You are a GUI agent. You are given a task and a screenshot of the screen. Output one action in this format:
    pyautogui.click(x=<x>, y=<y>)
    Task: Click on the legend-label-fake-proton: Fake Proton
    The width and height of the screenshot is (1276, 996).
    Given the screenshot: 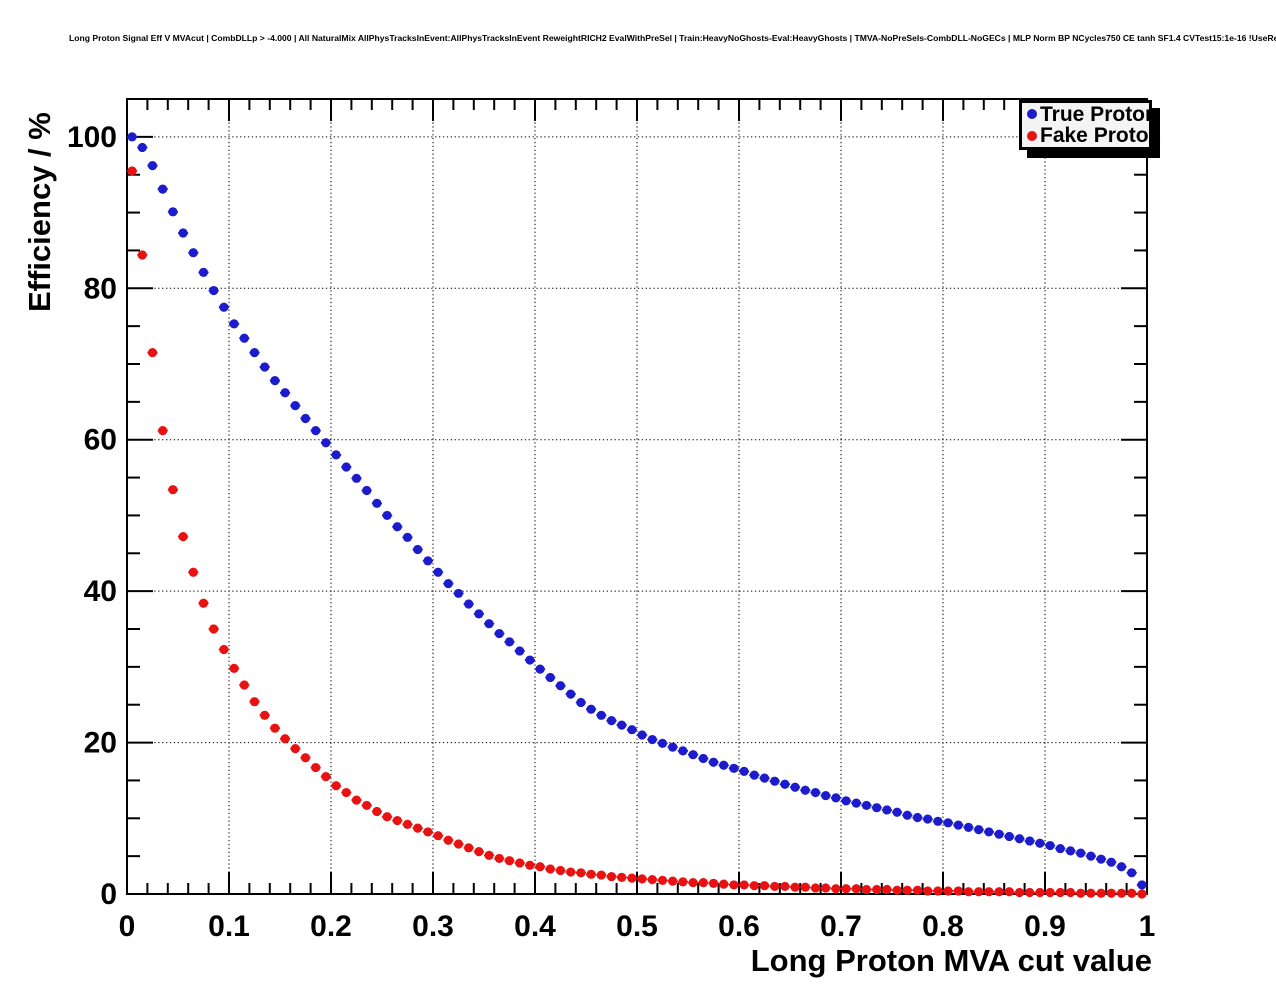 What is the action you would take?
    pyautogui.click(x=1101, y=136)
    